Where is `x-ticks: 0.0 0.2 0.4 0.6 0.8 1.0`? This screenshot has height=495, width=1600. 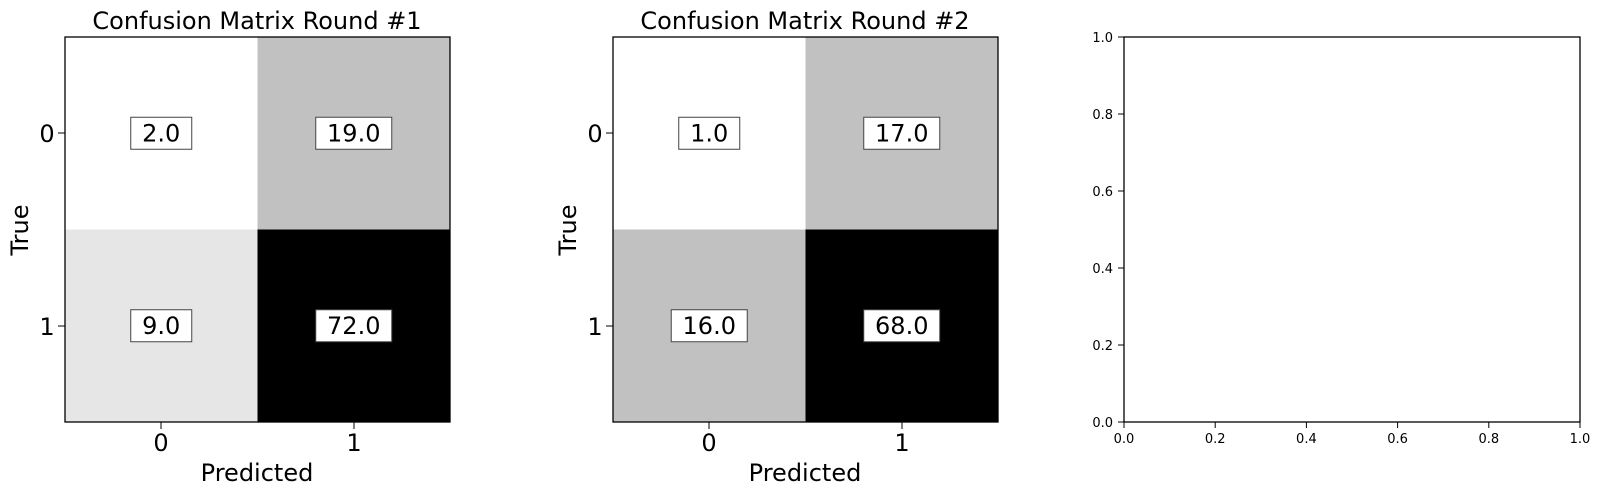
x-ticks: 0.0 0.2 0.4 0.6 0.8 1.0 is located at coordinates (1352, 434).